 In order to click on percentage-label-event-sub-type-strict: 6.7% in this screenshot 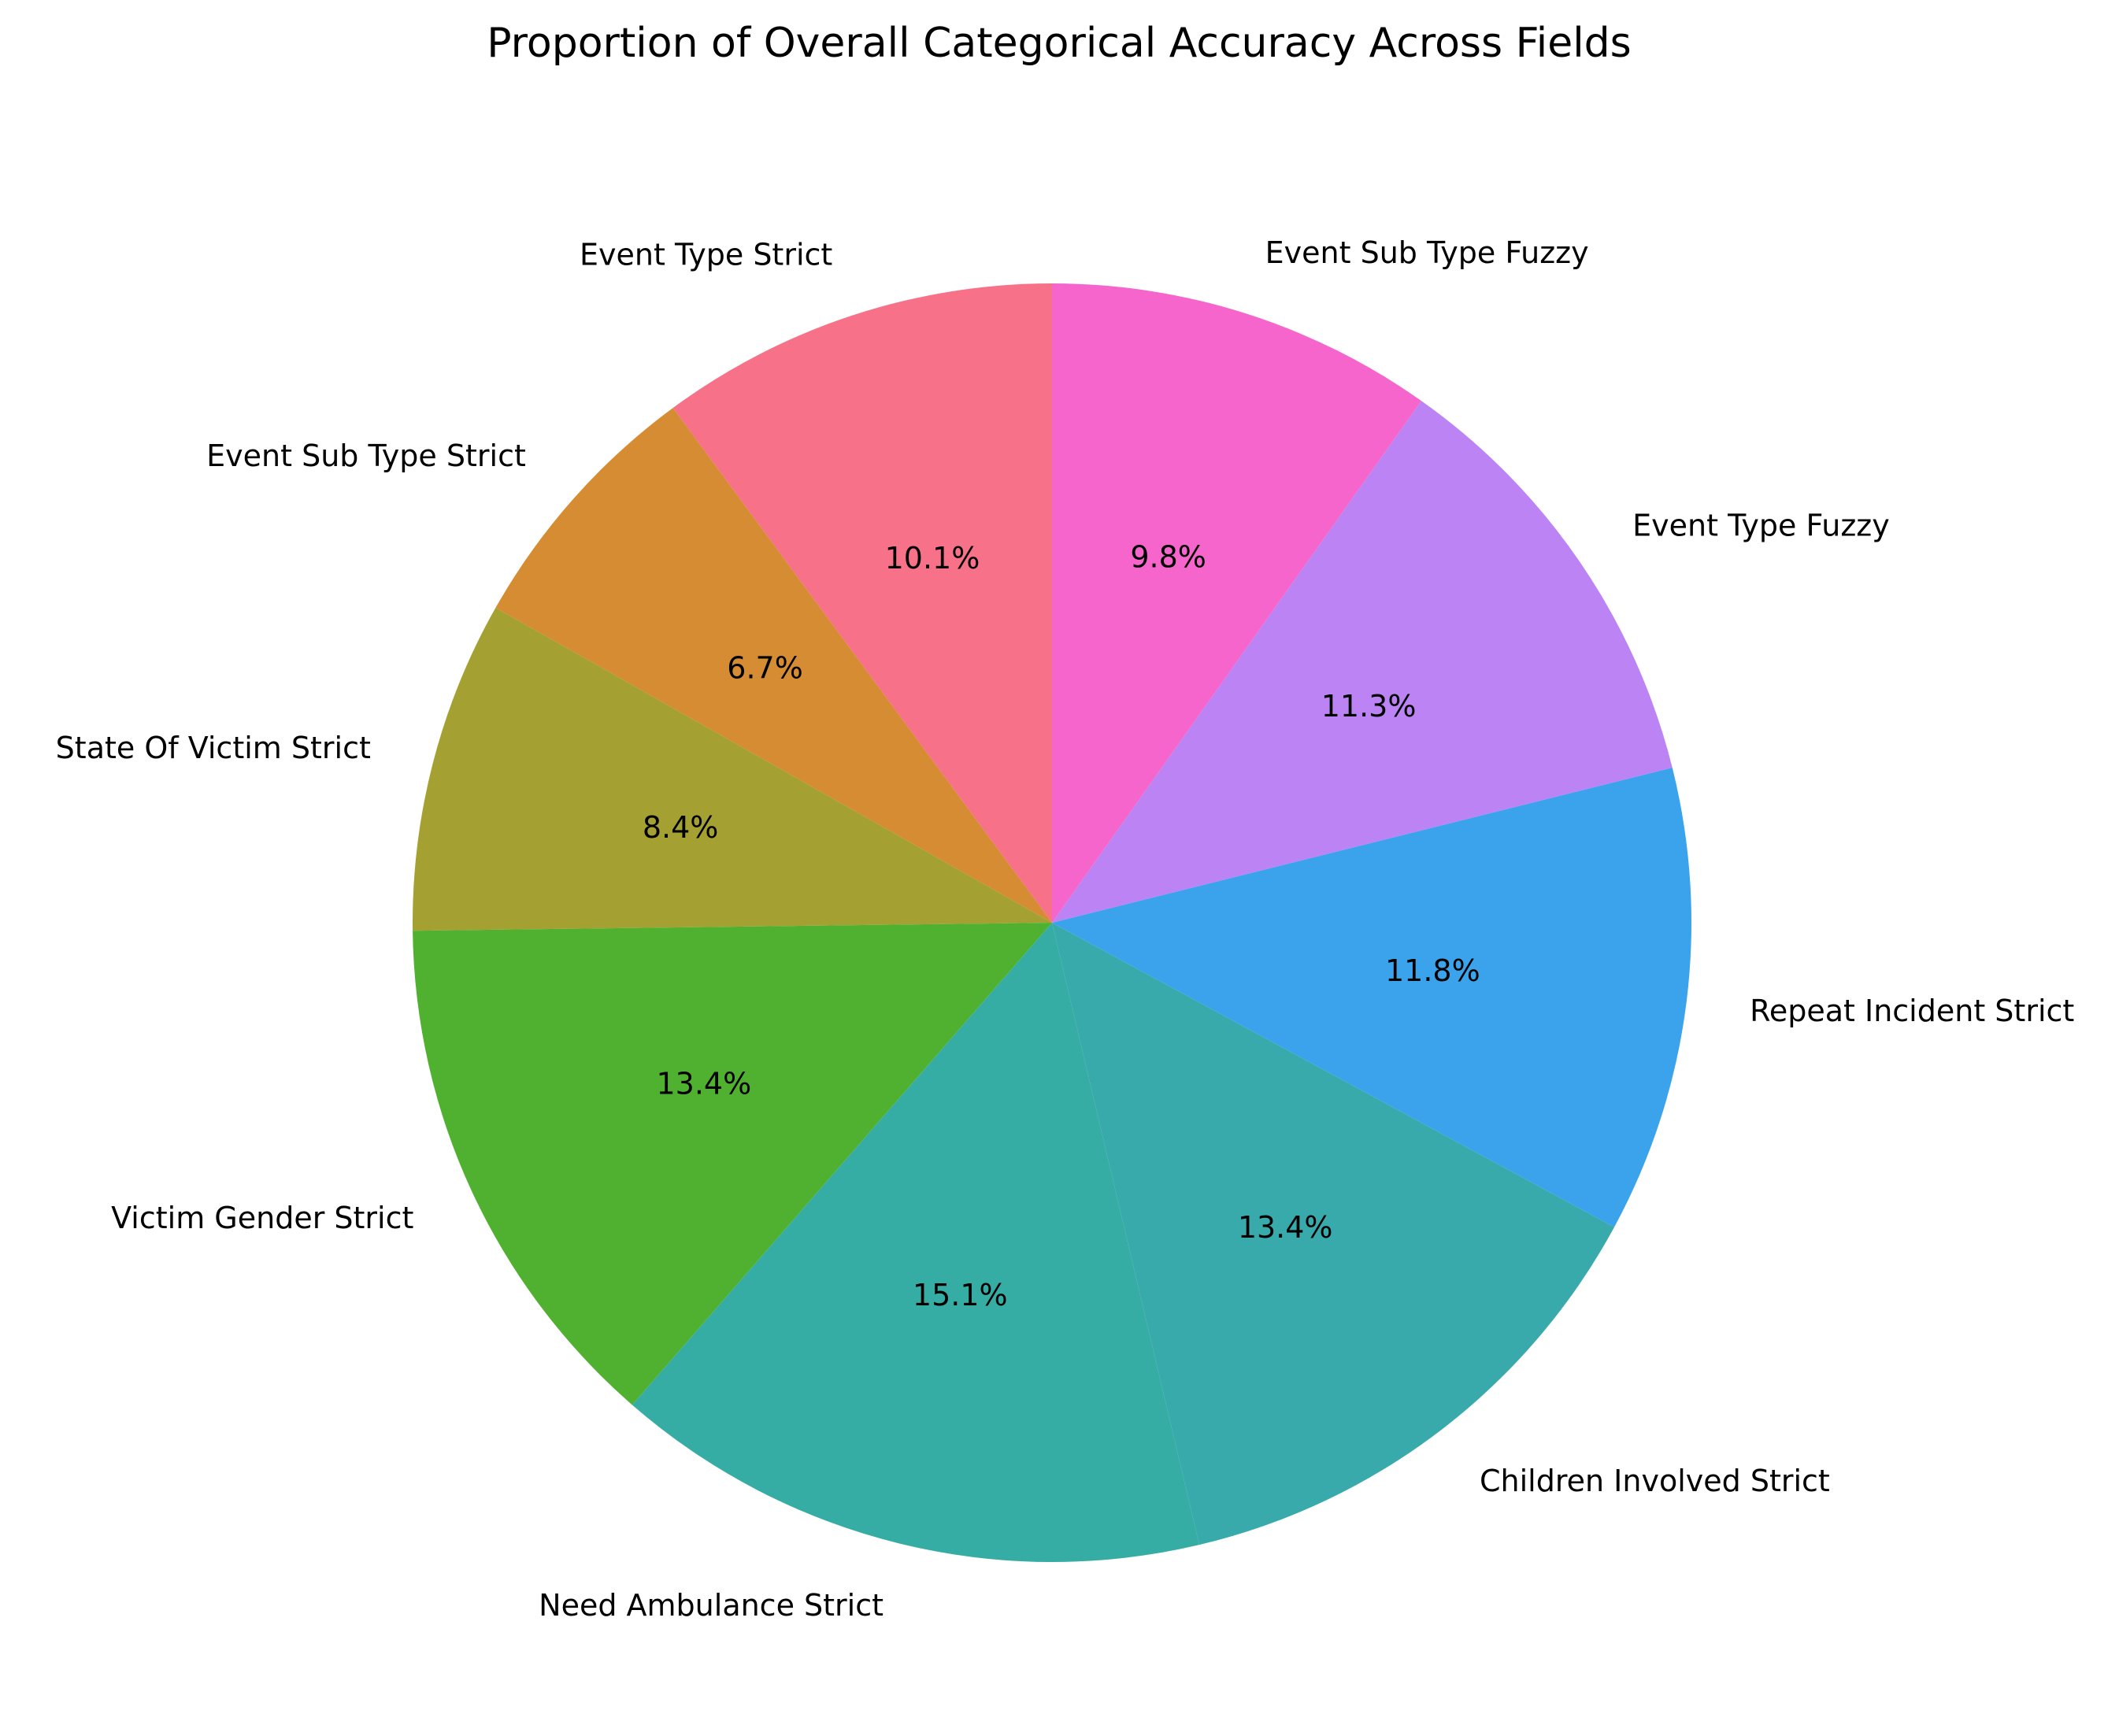, I will do `click(765, 668)`.